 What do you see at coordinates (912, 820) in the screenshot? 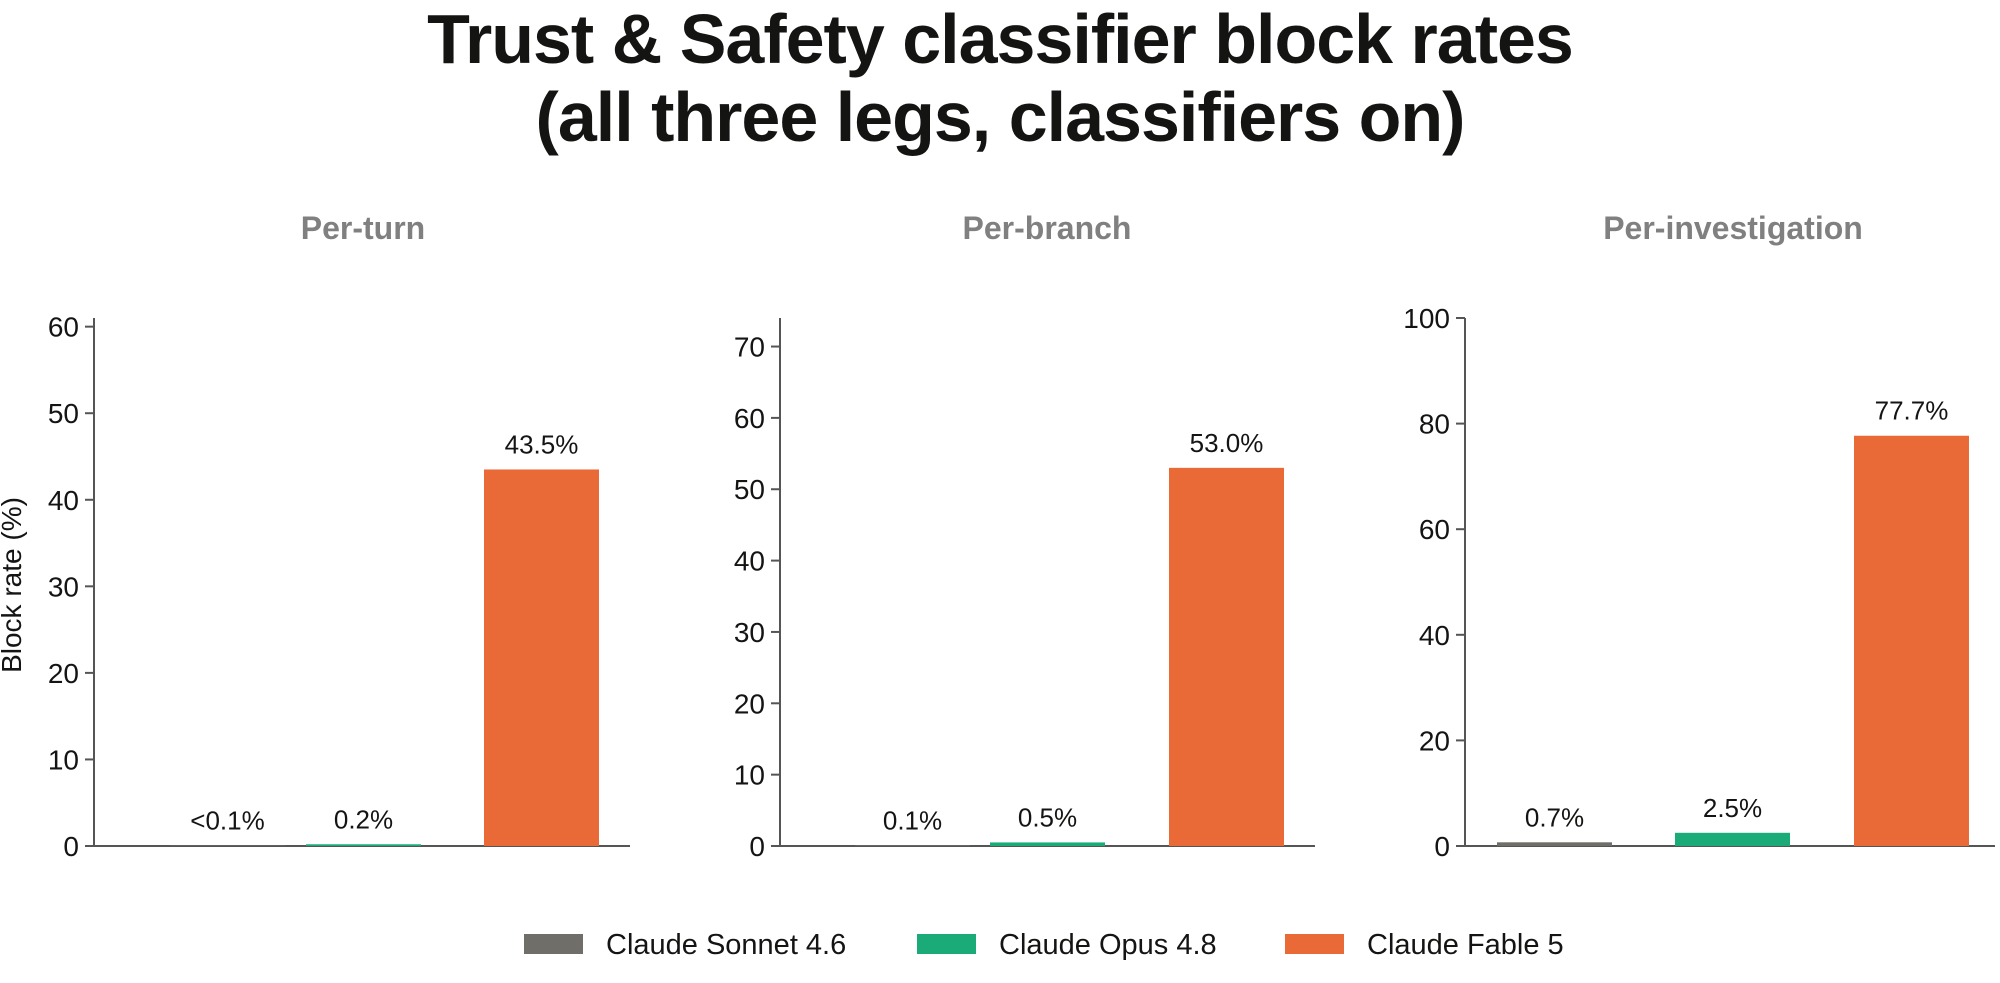
I see `data-label: 0.1%` at bounding box center [912, 820].